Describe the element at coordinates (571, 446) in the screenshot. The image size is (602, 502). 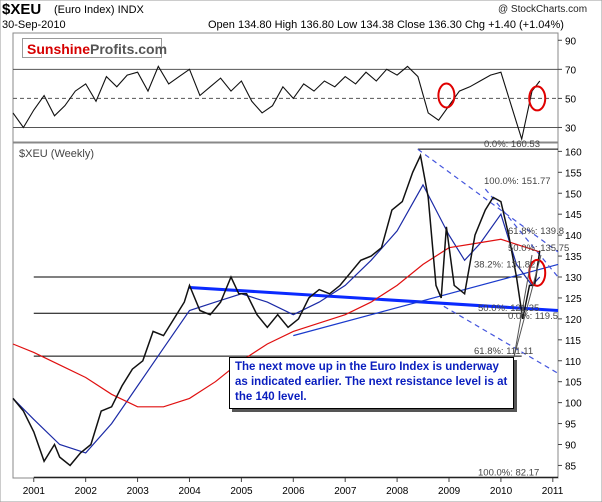
I see `price-y-tick-label: 90` at that location.